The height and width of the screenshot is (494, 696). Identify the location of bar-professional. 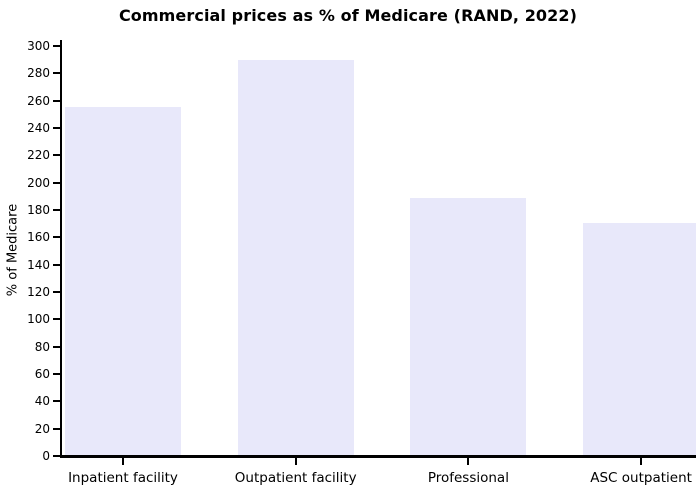
(468, 326).